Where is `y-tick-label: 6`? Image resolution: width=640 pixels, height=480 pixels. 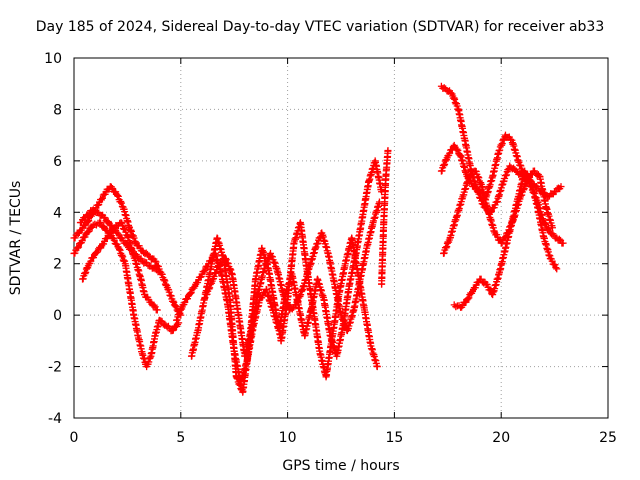
y-tick-label: 6 is located at coordinates (57, 162).